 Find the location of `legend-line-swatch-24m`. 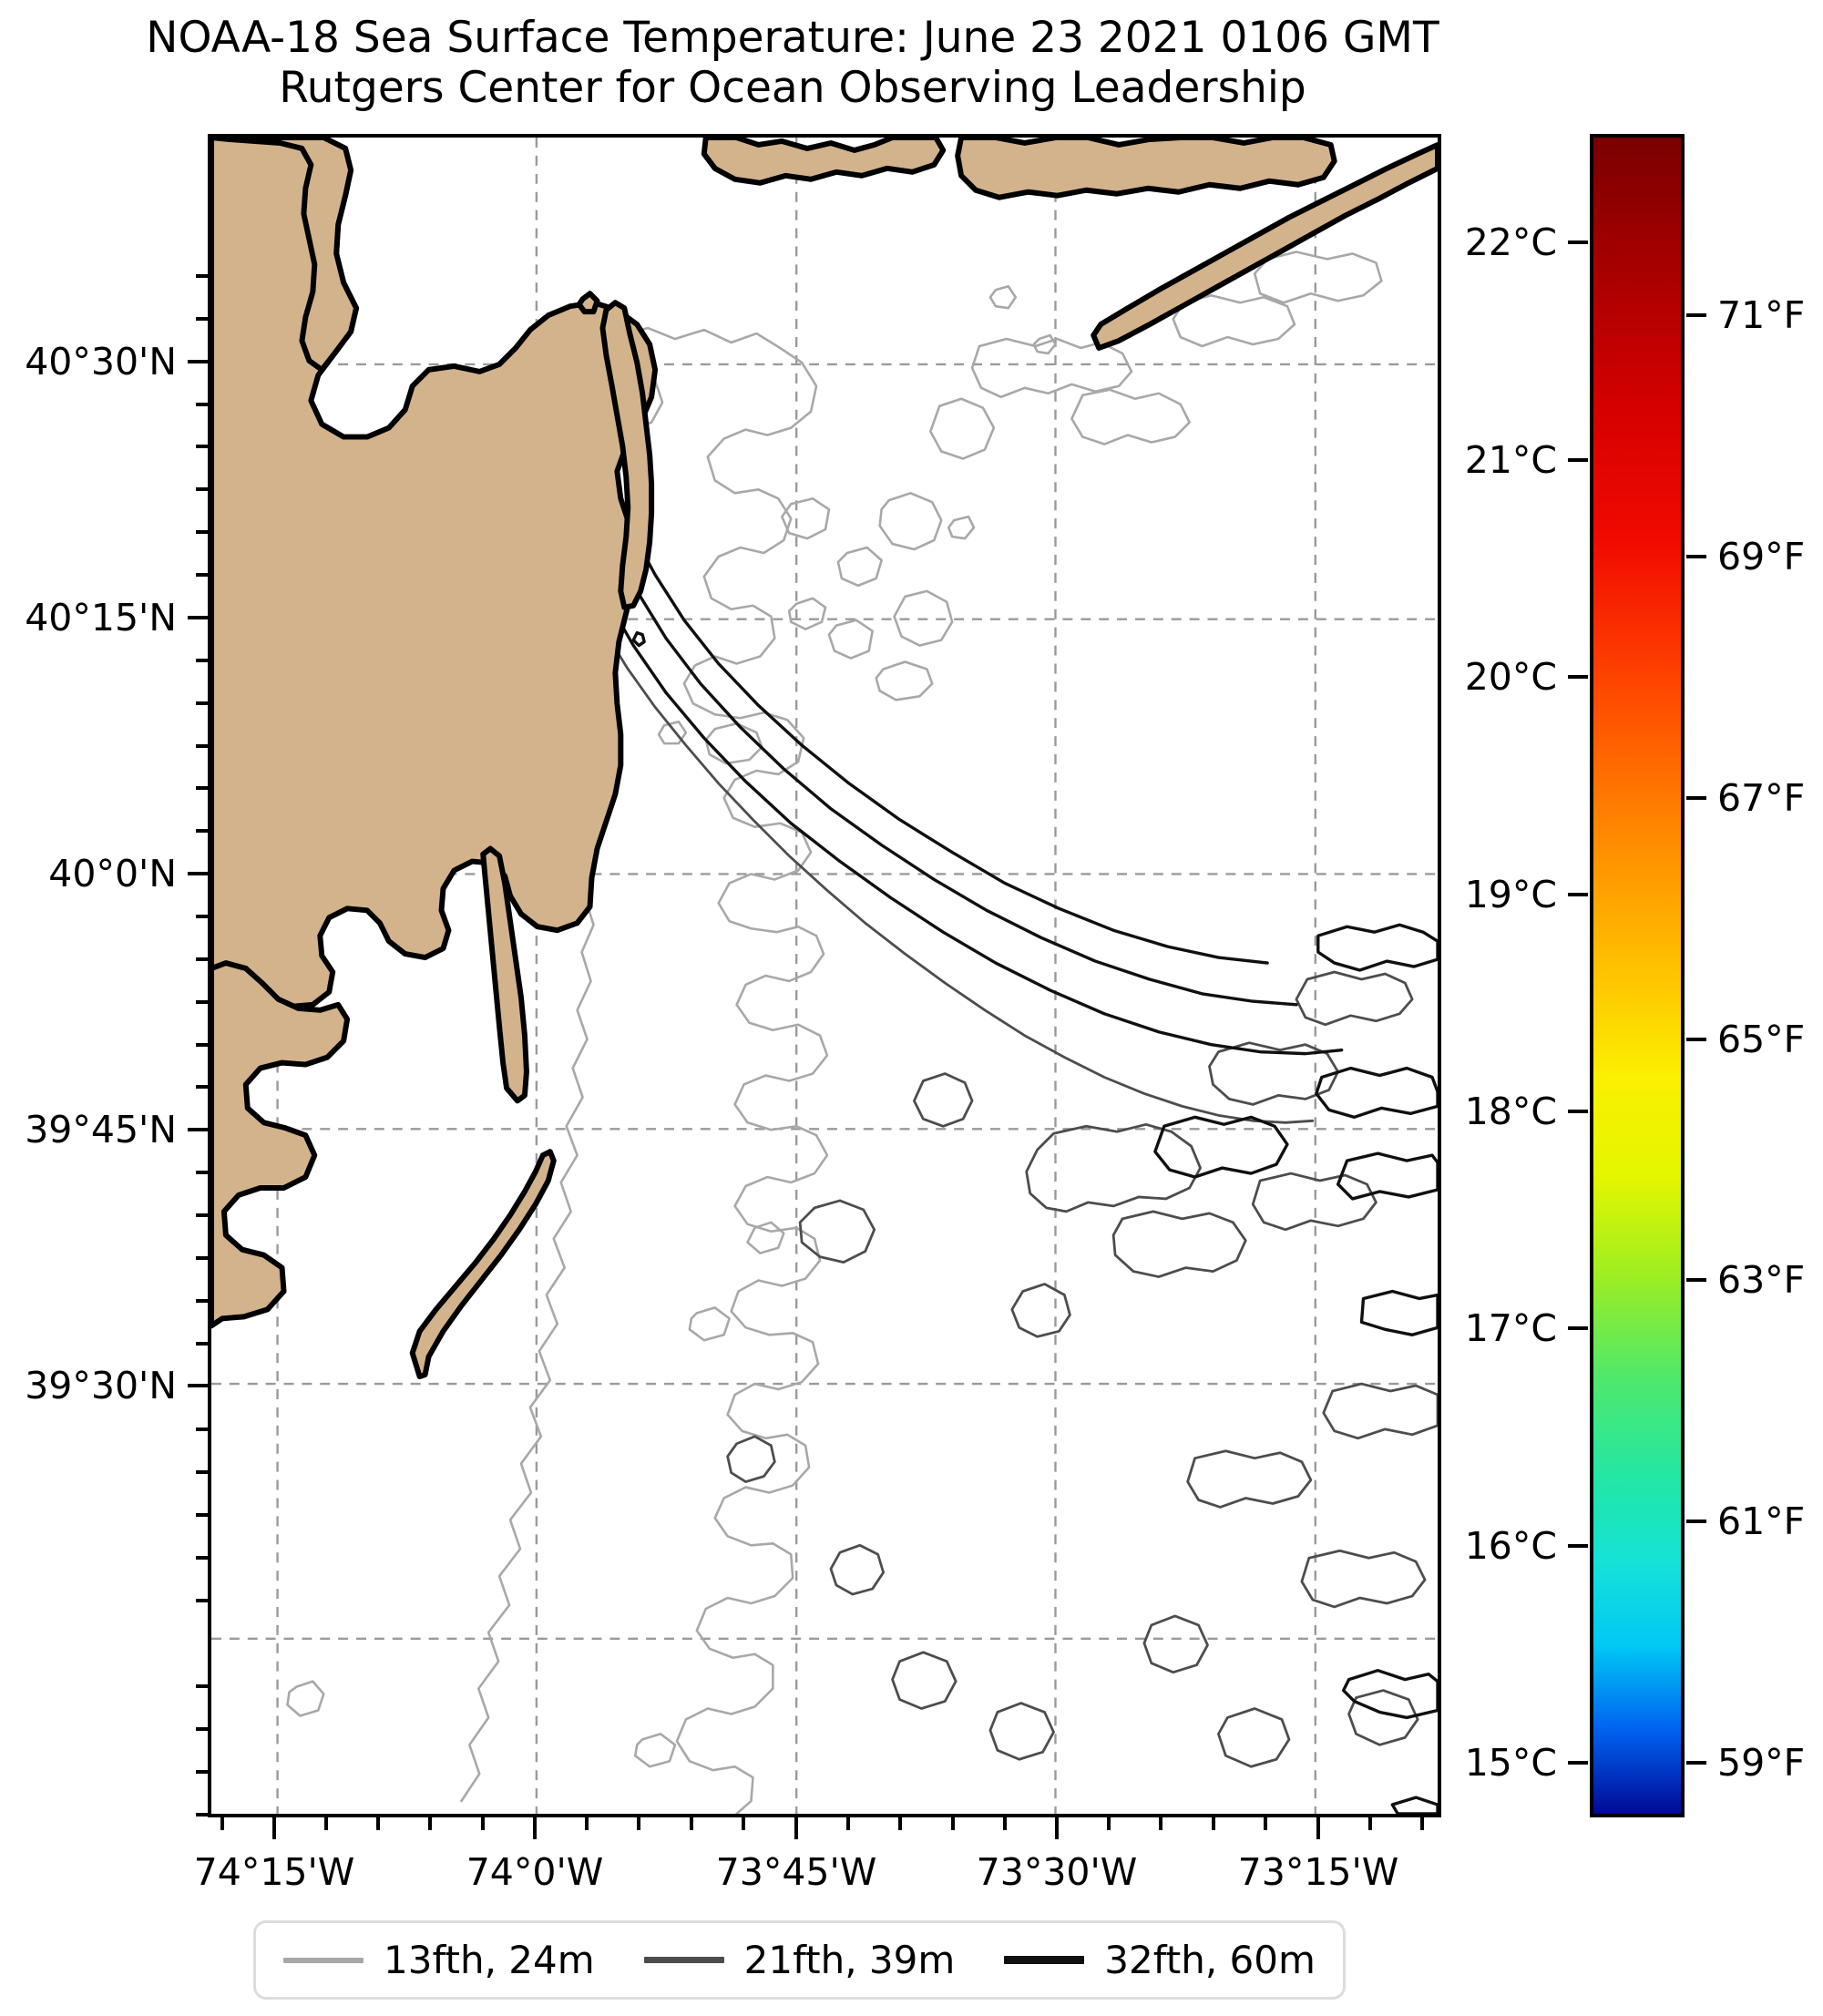

legend-line-swatch-24m is located at coordinates (323, 1960).